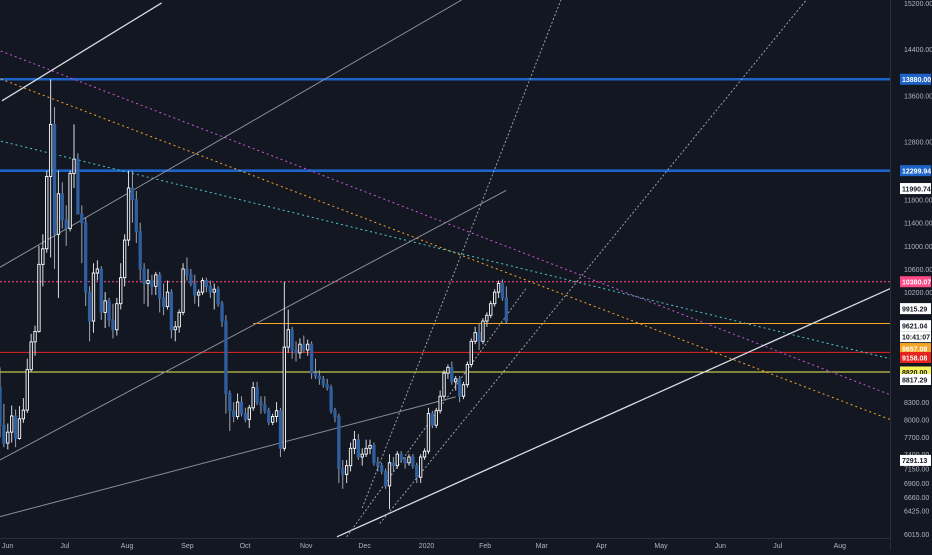 This screenshot has width=932, height=555. I want to click on price-tag-label: 9158.08, so click(914, 358).